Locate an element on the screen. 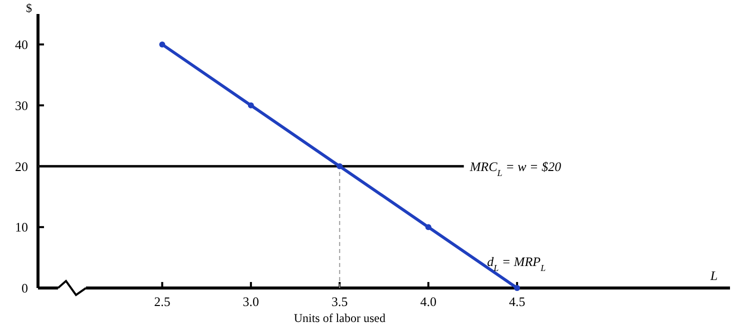  annotation: L is located at coordinates (713, 275).